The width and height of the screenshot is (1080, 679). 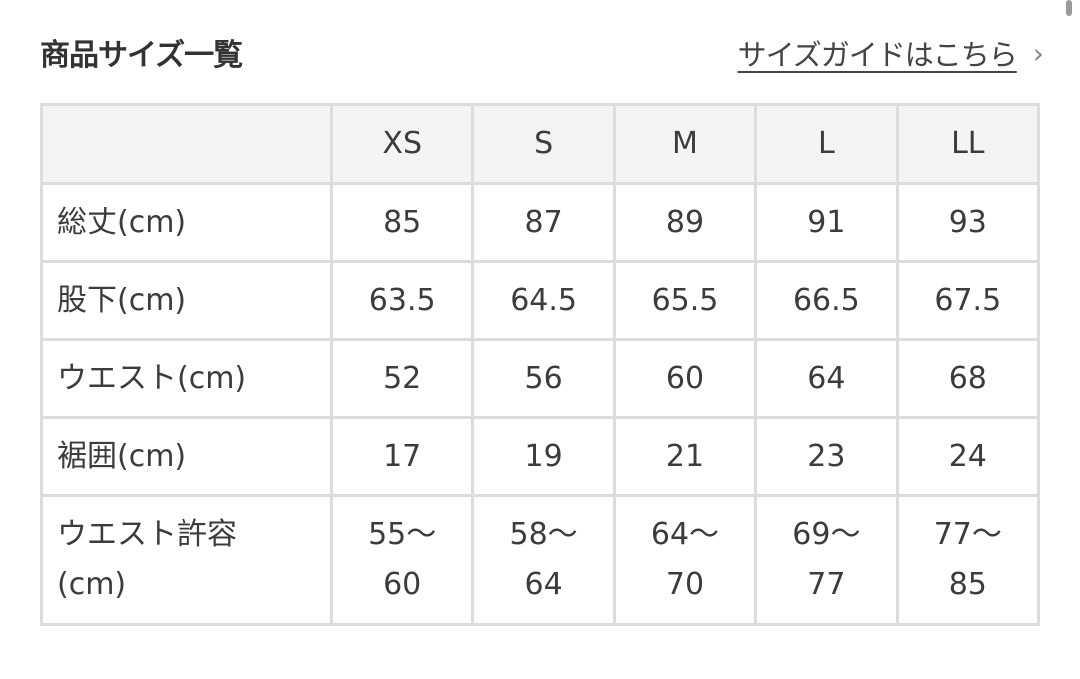 What do you see at coordinates (543, 456) in the screenshot?
I see `table-cell: 19` at bounding box center [543, 456].